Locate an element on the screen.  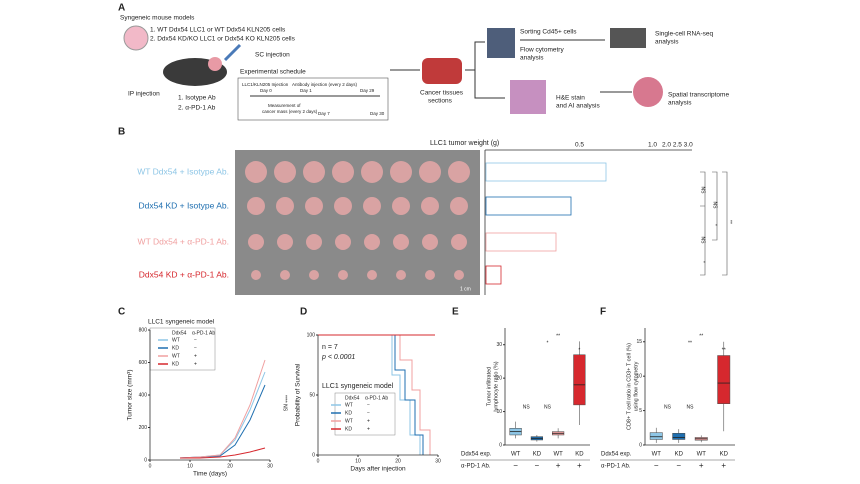
text: LLC1/KLN205 Injection is located at coordinates (265, 84).